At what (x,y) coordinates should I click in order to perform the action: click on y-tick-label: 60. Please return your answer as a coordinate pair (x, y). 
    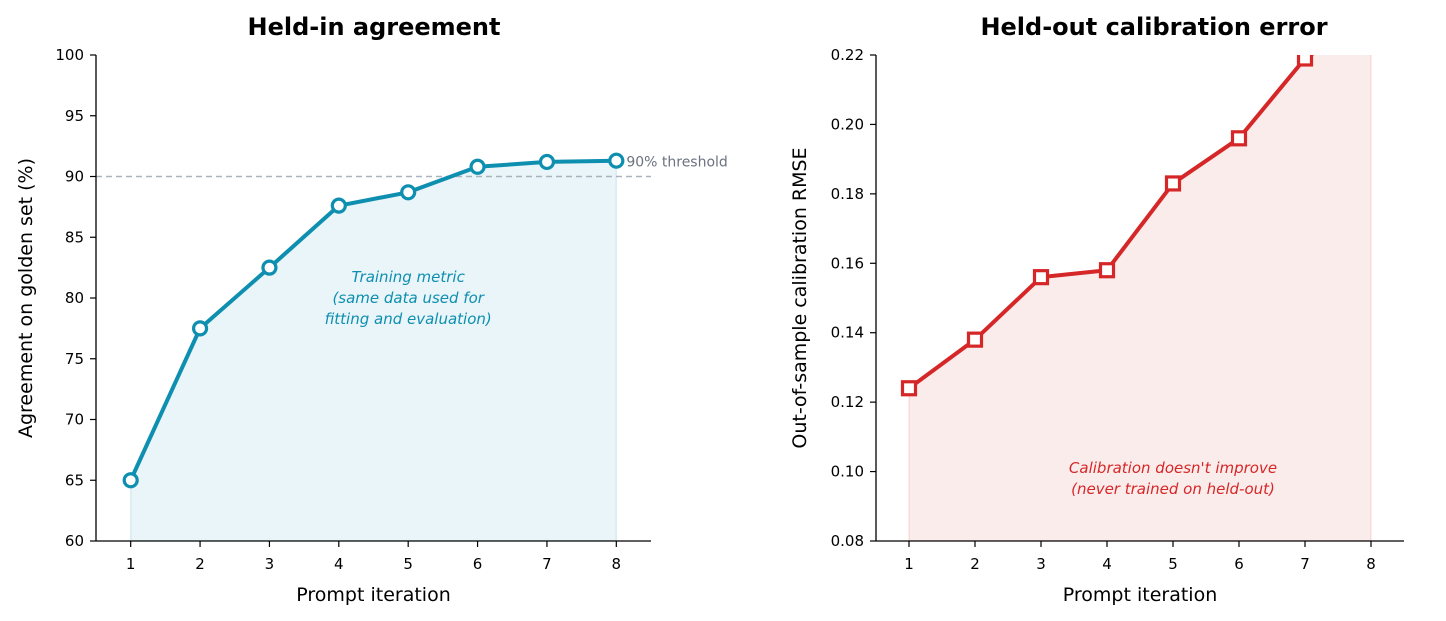
    Looking at the image, I should click on (74, 541).